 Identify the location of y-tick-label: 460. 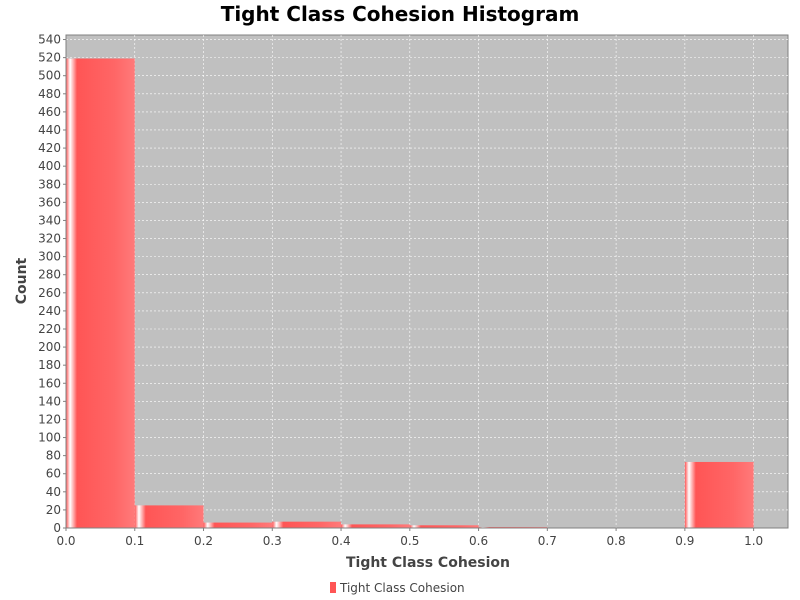
(49, 112).